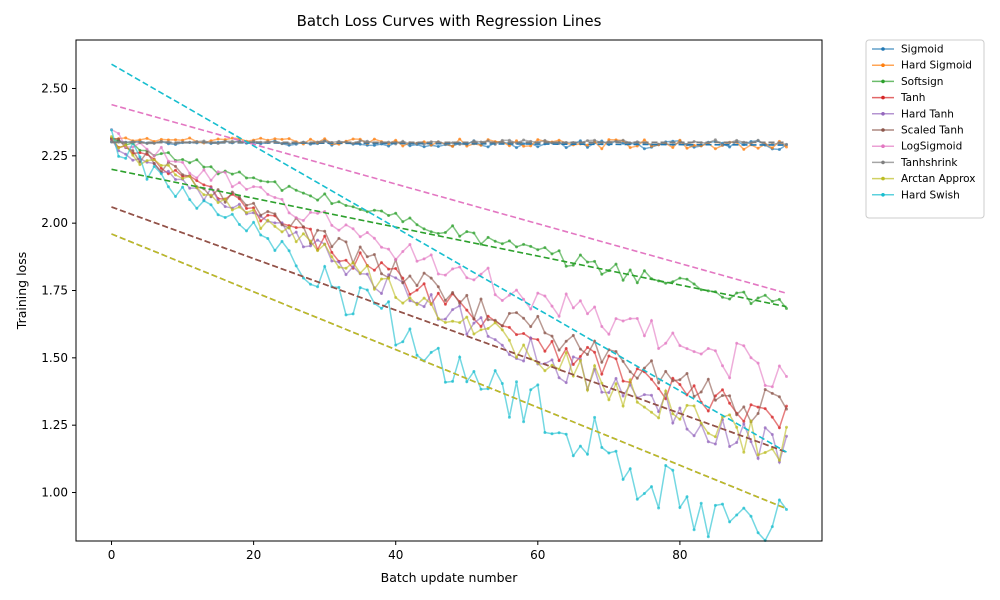 The width and height of the screenshot is (1000, 600). What do you see at coordinates (21, 291) in the screenshot?
I see `y-axis-label: Training loss` at bounding box center [21, 291].